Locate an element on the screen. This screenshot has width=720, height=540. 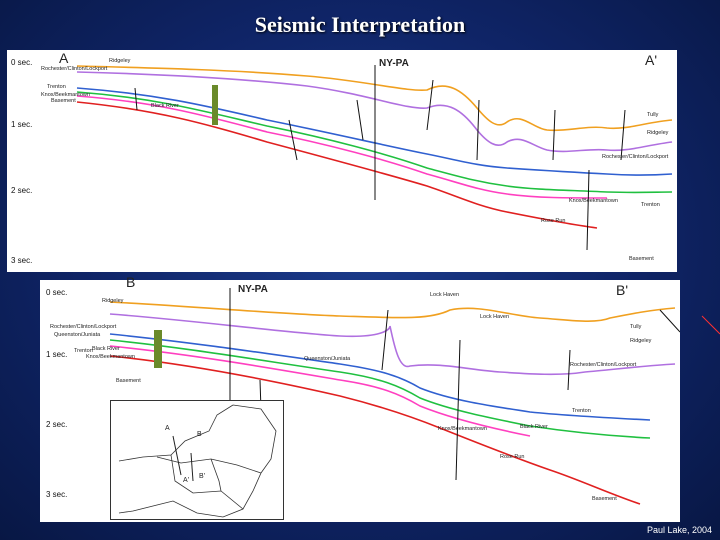
fm-a-left-0: Ridgeley is located at coordinates (120, 61).